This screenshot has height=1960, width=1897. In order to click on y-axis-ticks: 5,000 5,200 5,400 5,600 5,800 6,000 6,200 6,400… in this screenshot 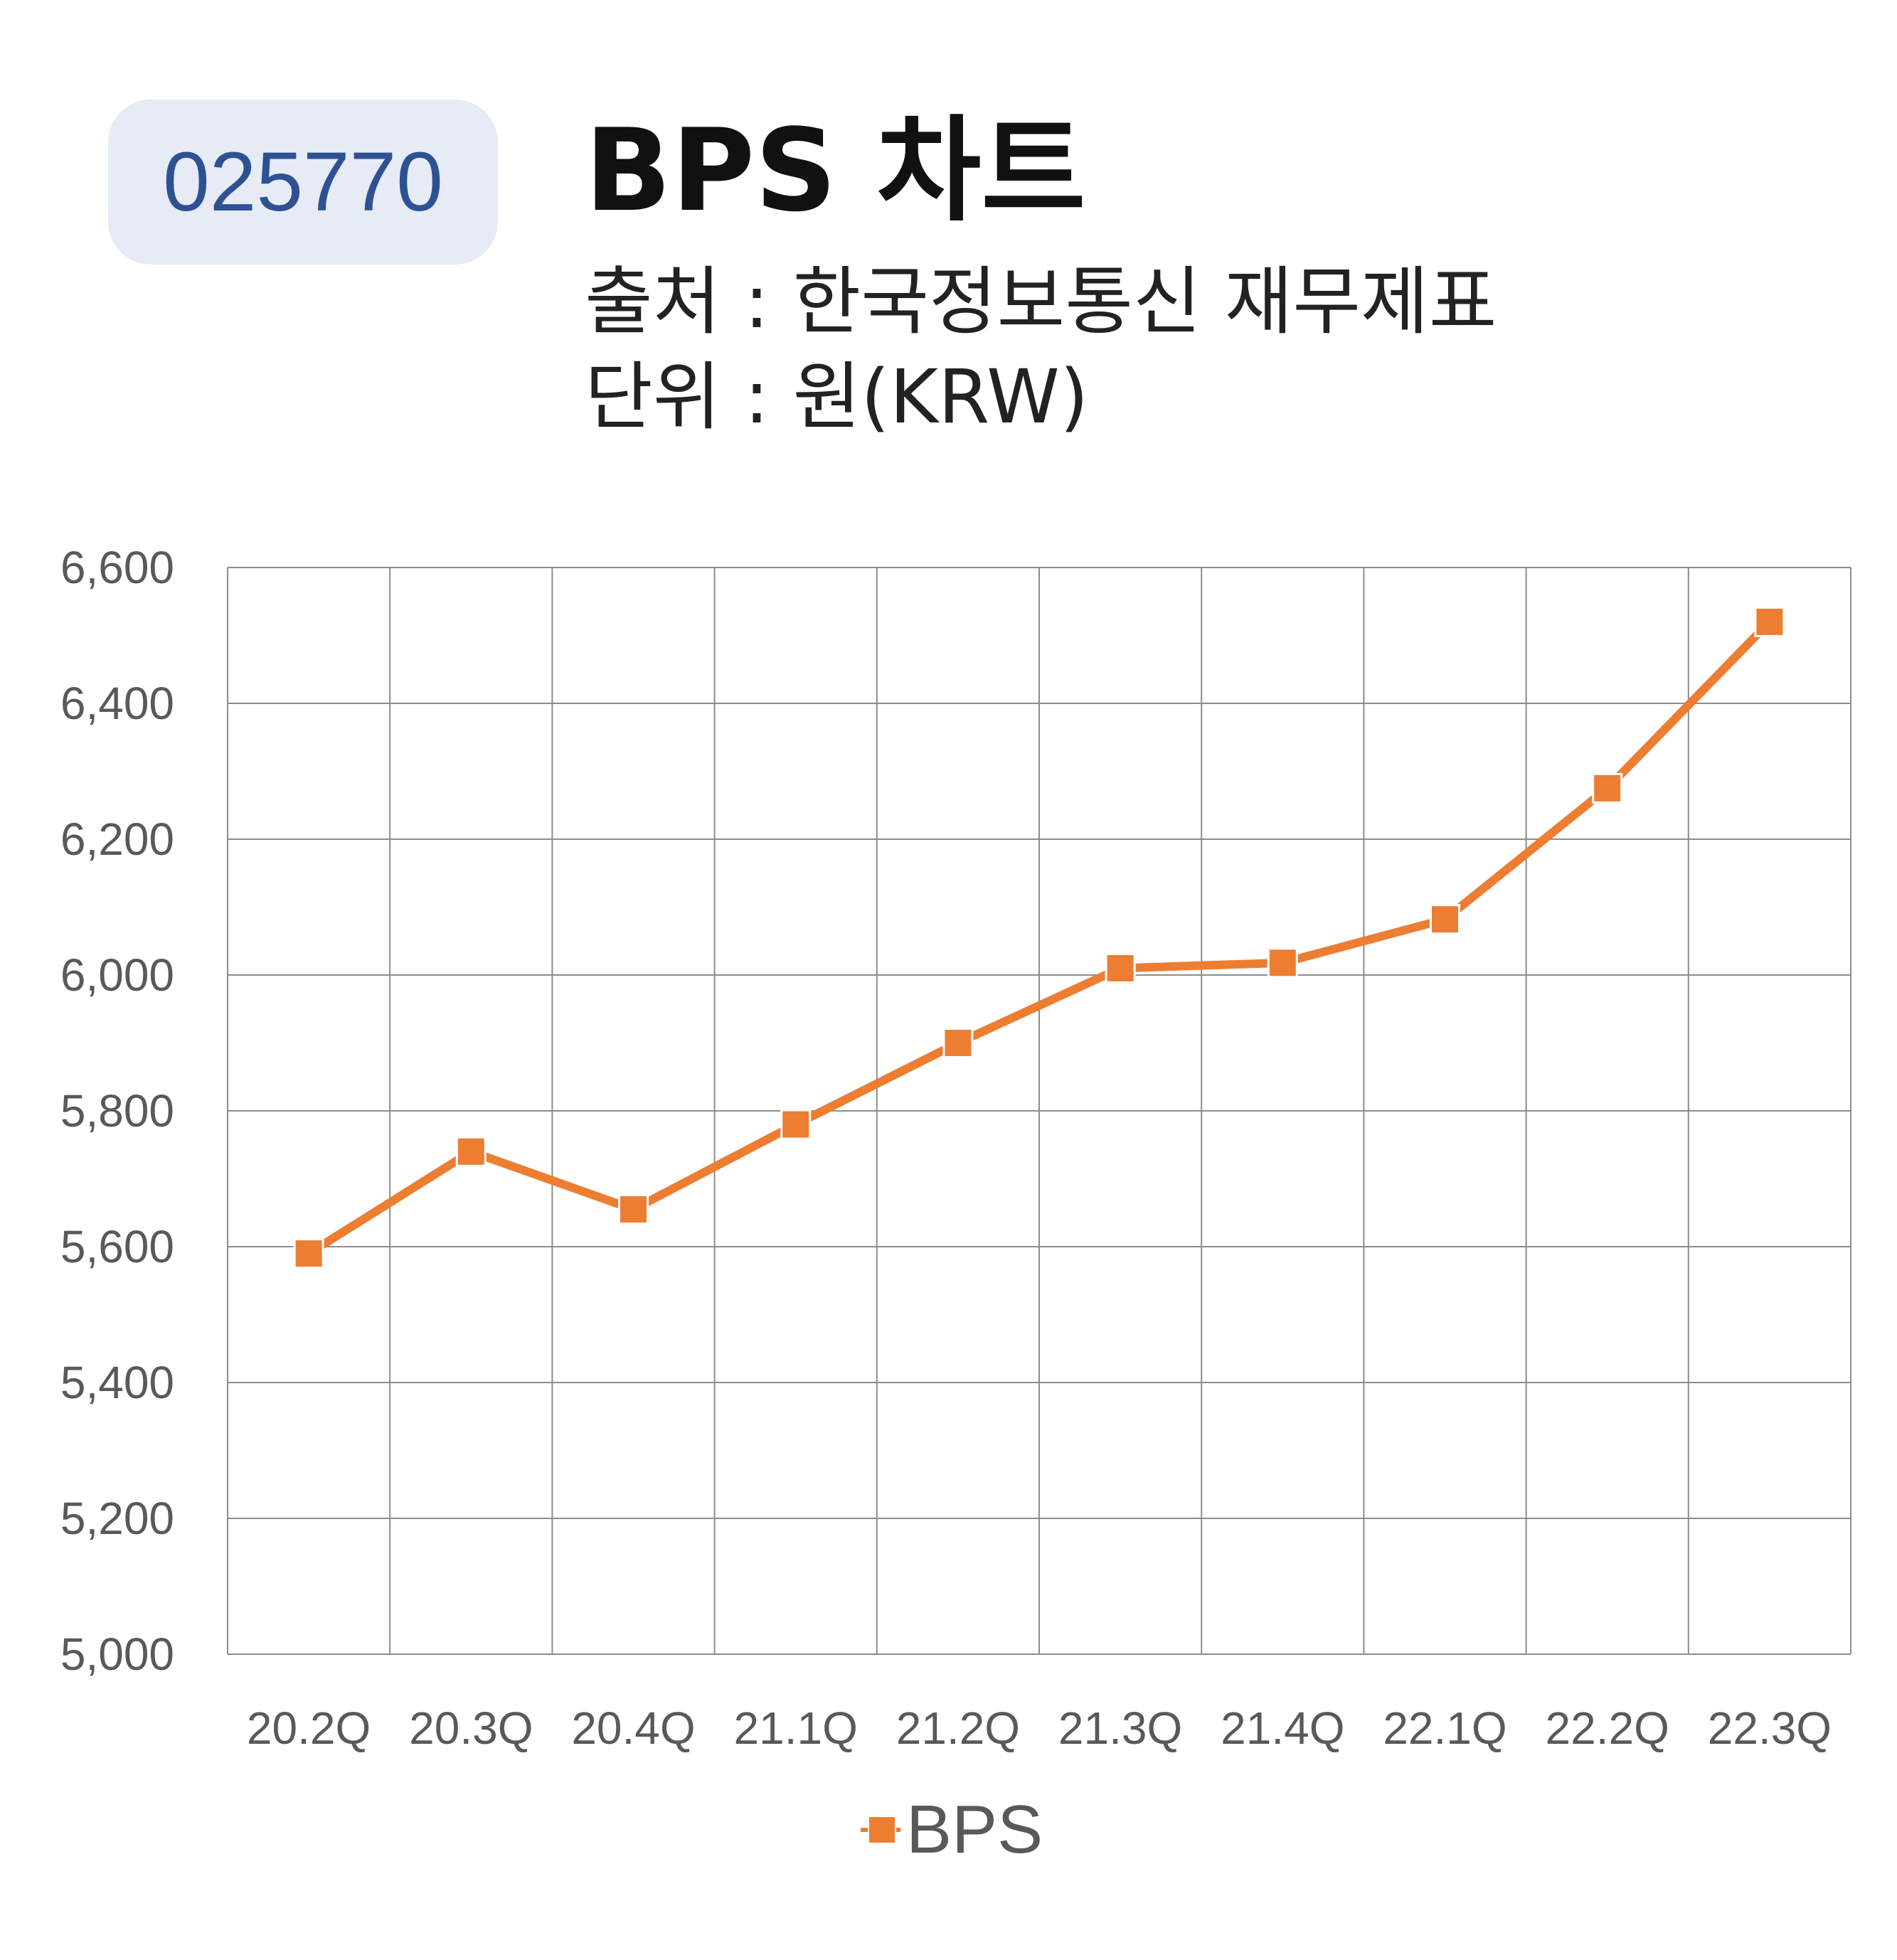, I will do `click(117, 1111)`.